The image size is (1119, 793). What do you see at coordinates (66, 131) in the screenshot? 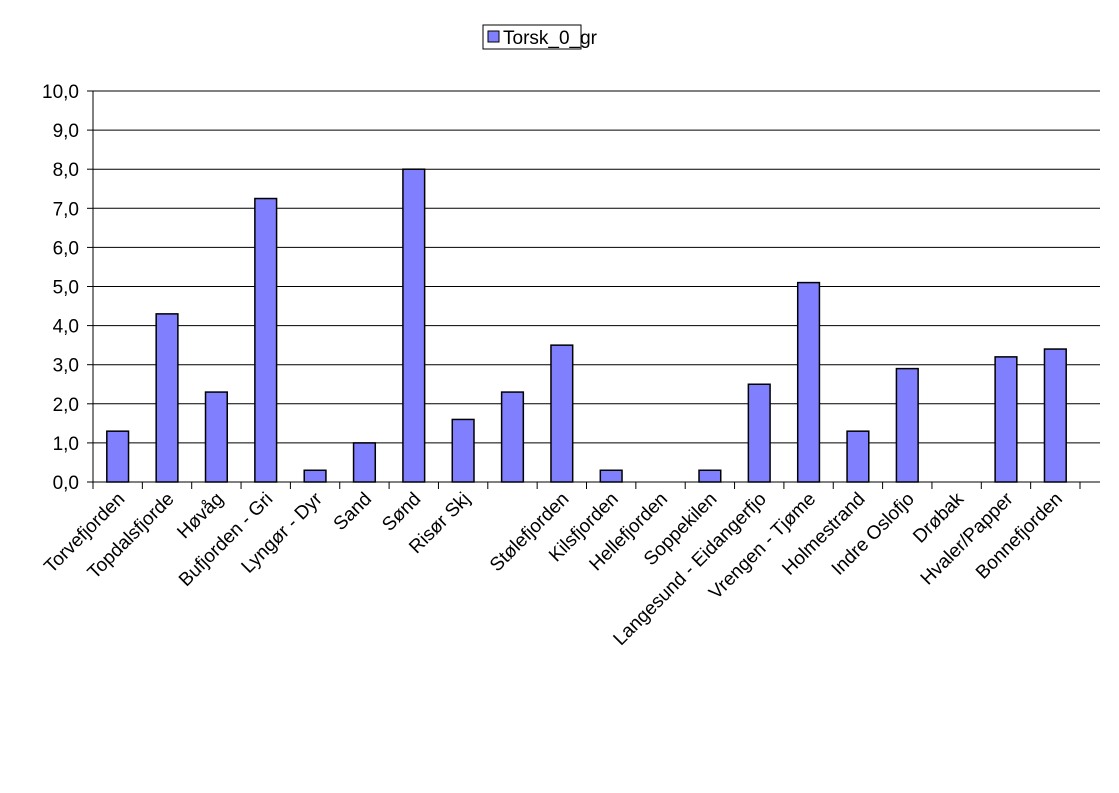
I see `y-tick-label: 9,0` at bounding box center [66, 131].